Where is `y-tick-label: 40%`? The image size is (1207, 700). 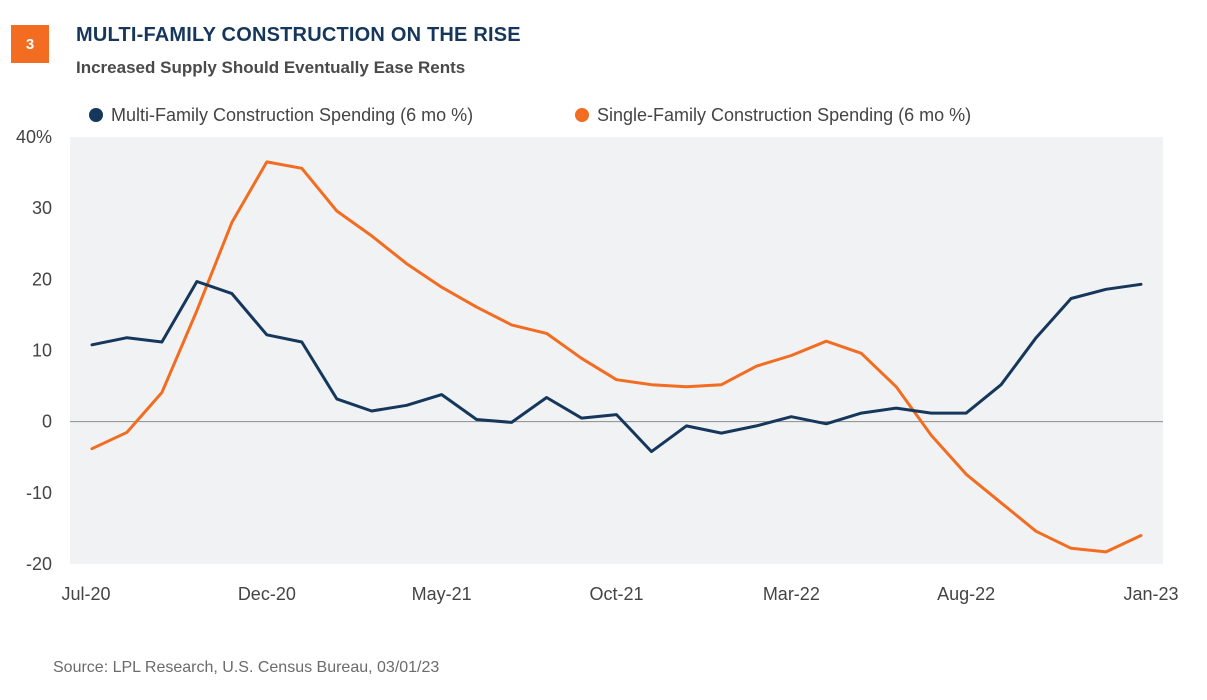 y-tick-label: 40% is located at coordinates (34, 137).